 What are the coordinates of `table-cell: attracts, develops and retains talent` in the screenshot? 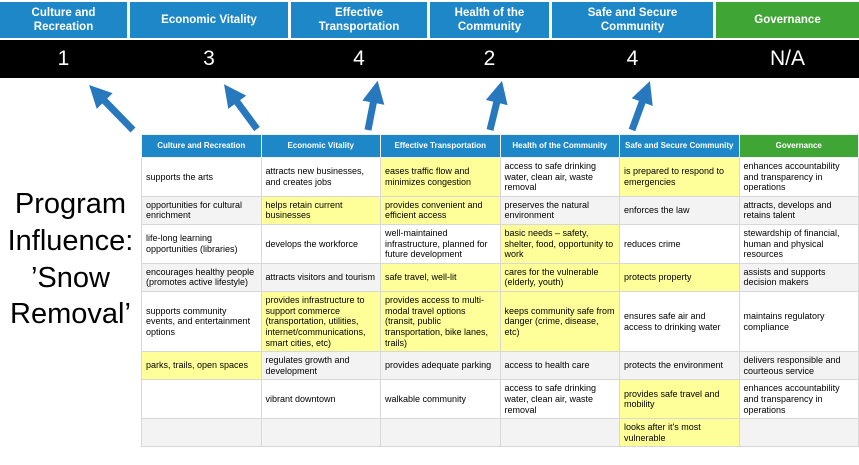 It's located at (798, 210).